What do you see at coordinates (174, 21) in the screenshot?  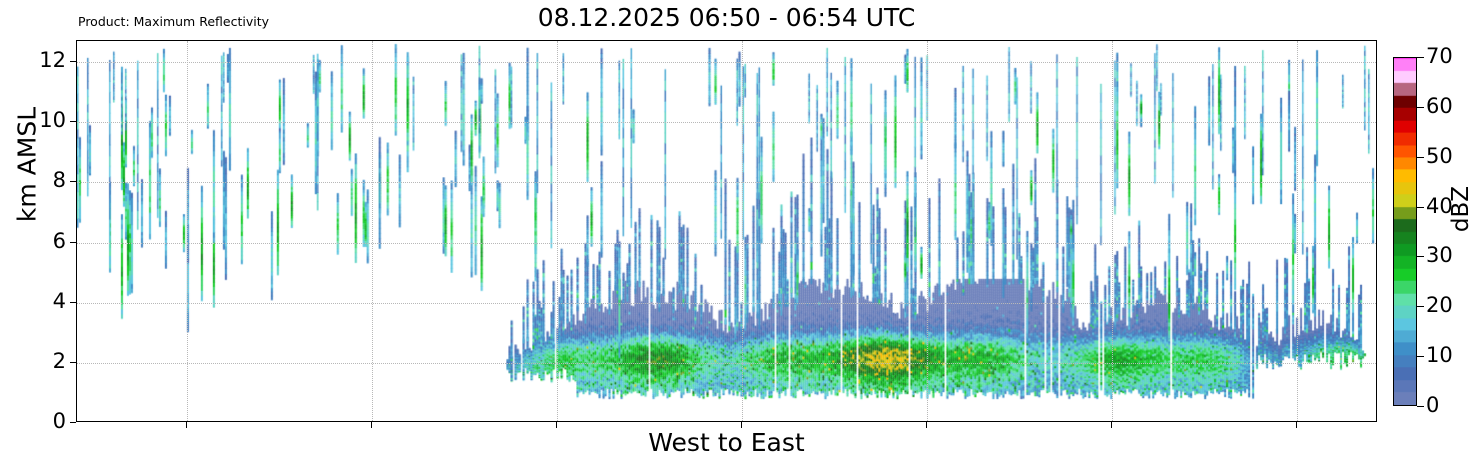 I see `product-annotation: Product: Maximum Reflectivity` at bounding box center [174, 21].